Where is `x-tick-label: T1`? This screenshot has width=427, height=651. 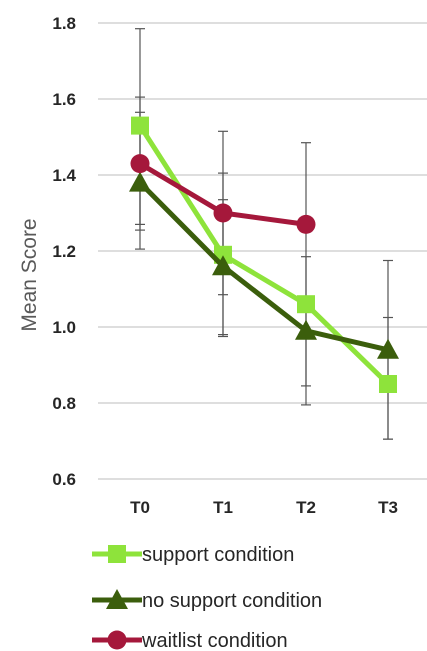
x-tick-label: T1 is located at coordinates (223, 507).